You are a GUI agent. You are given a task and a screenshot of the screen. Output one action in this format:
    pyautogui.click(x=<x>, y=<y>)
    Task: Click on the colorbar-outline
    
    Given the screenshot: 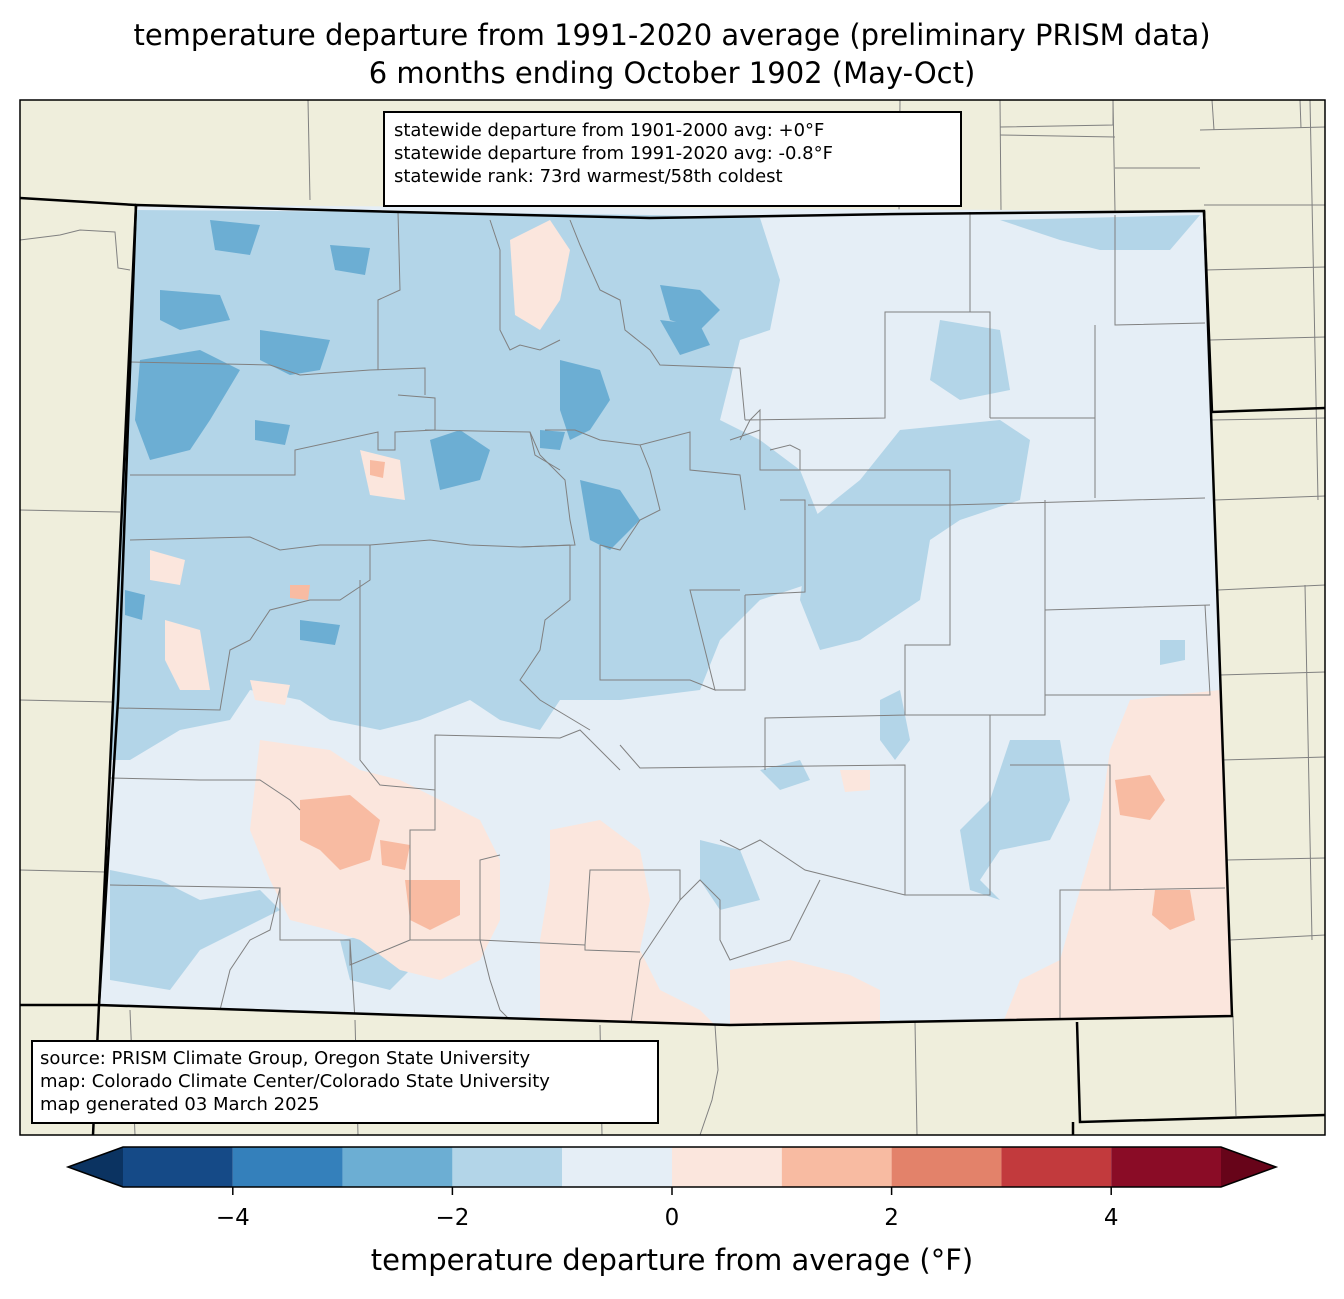 What is the action you would take?
    pyautogui.click(x=672, y=1167)
    